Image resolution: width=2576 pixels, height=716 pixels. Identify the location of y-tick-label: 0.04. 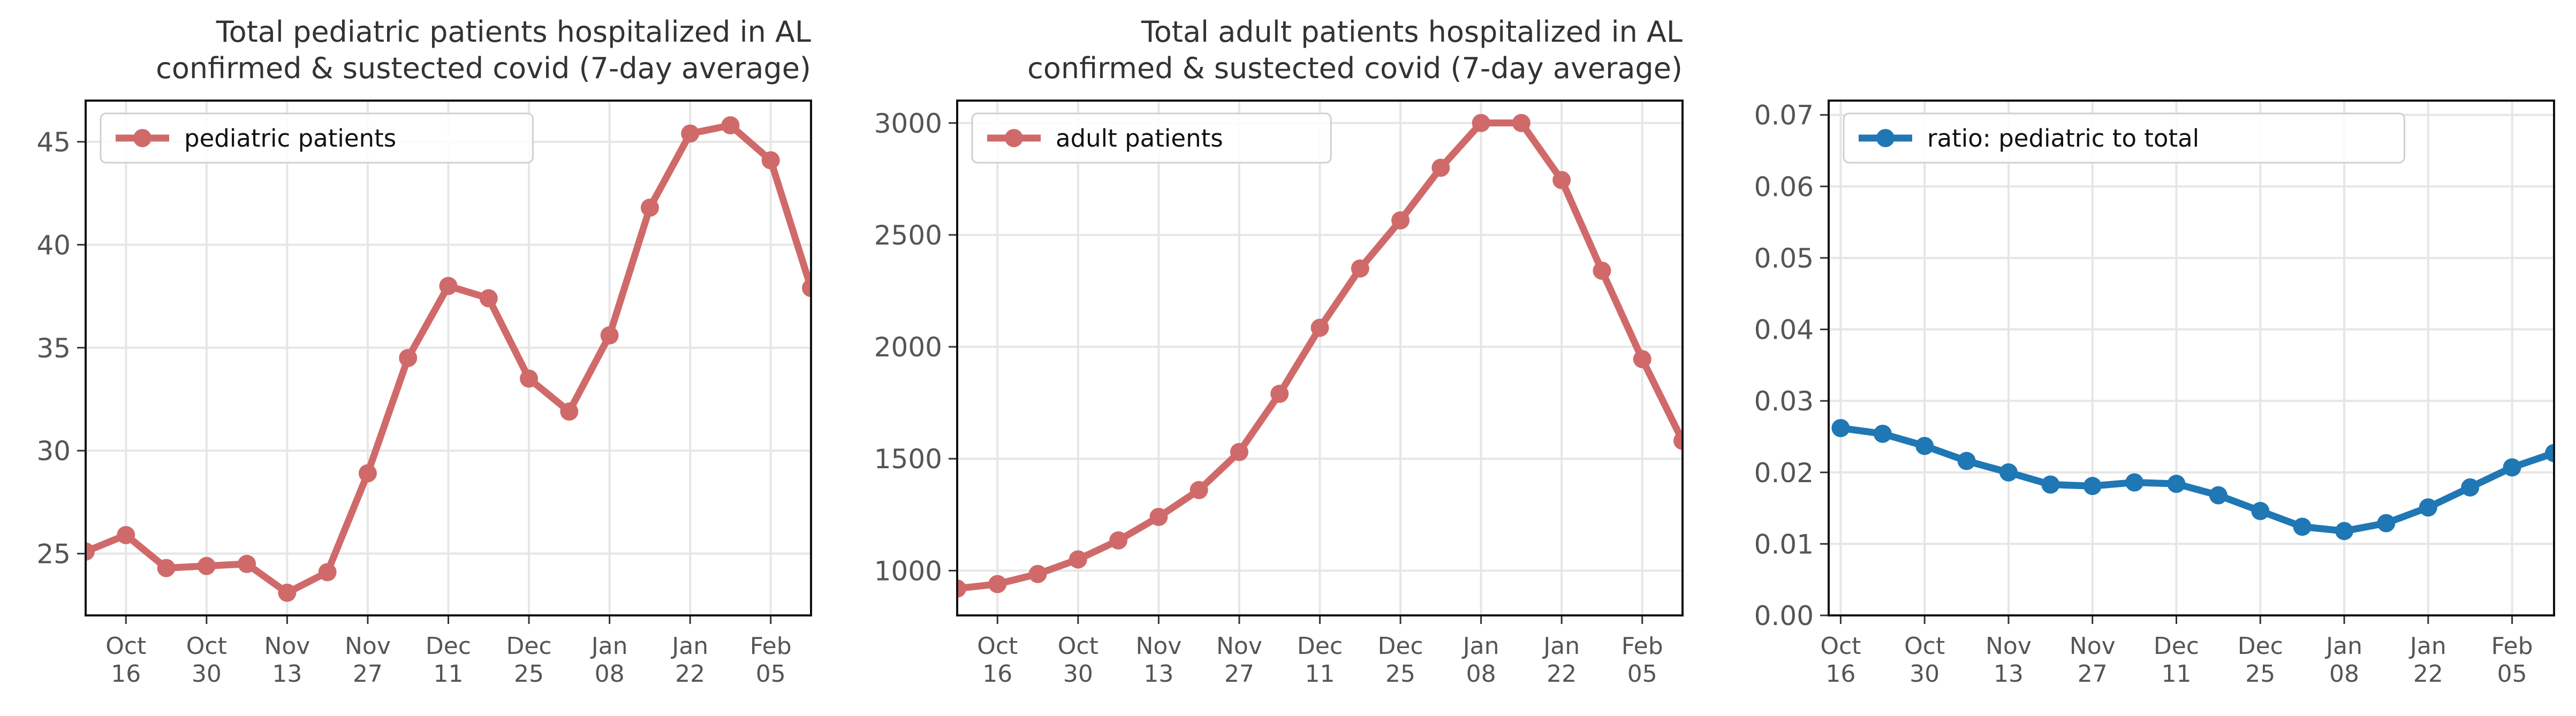
(1784, 330).